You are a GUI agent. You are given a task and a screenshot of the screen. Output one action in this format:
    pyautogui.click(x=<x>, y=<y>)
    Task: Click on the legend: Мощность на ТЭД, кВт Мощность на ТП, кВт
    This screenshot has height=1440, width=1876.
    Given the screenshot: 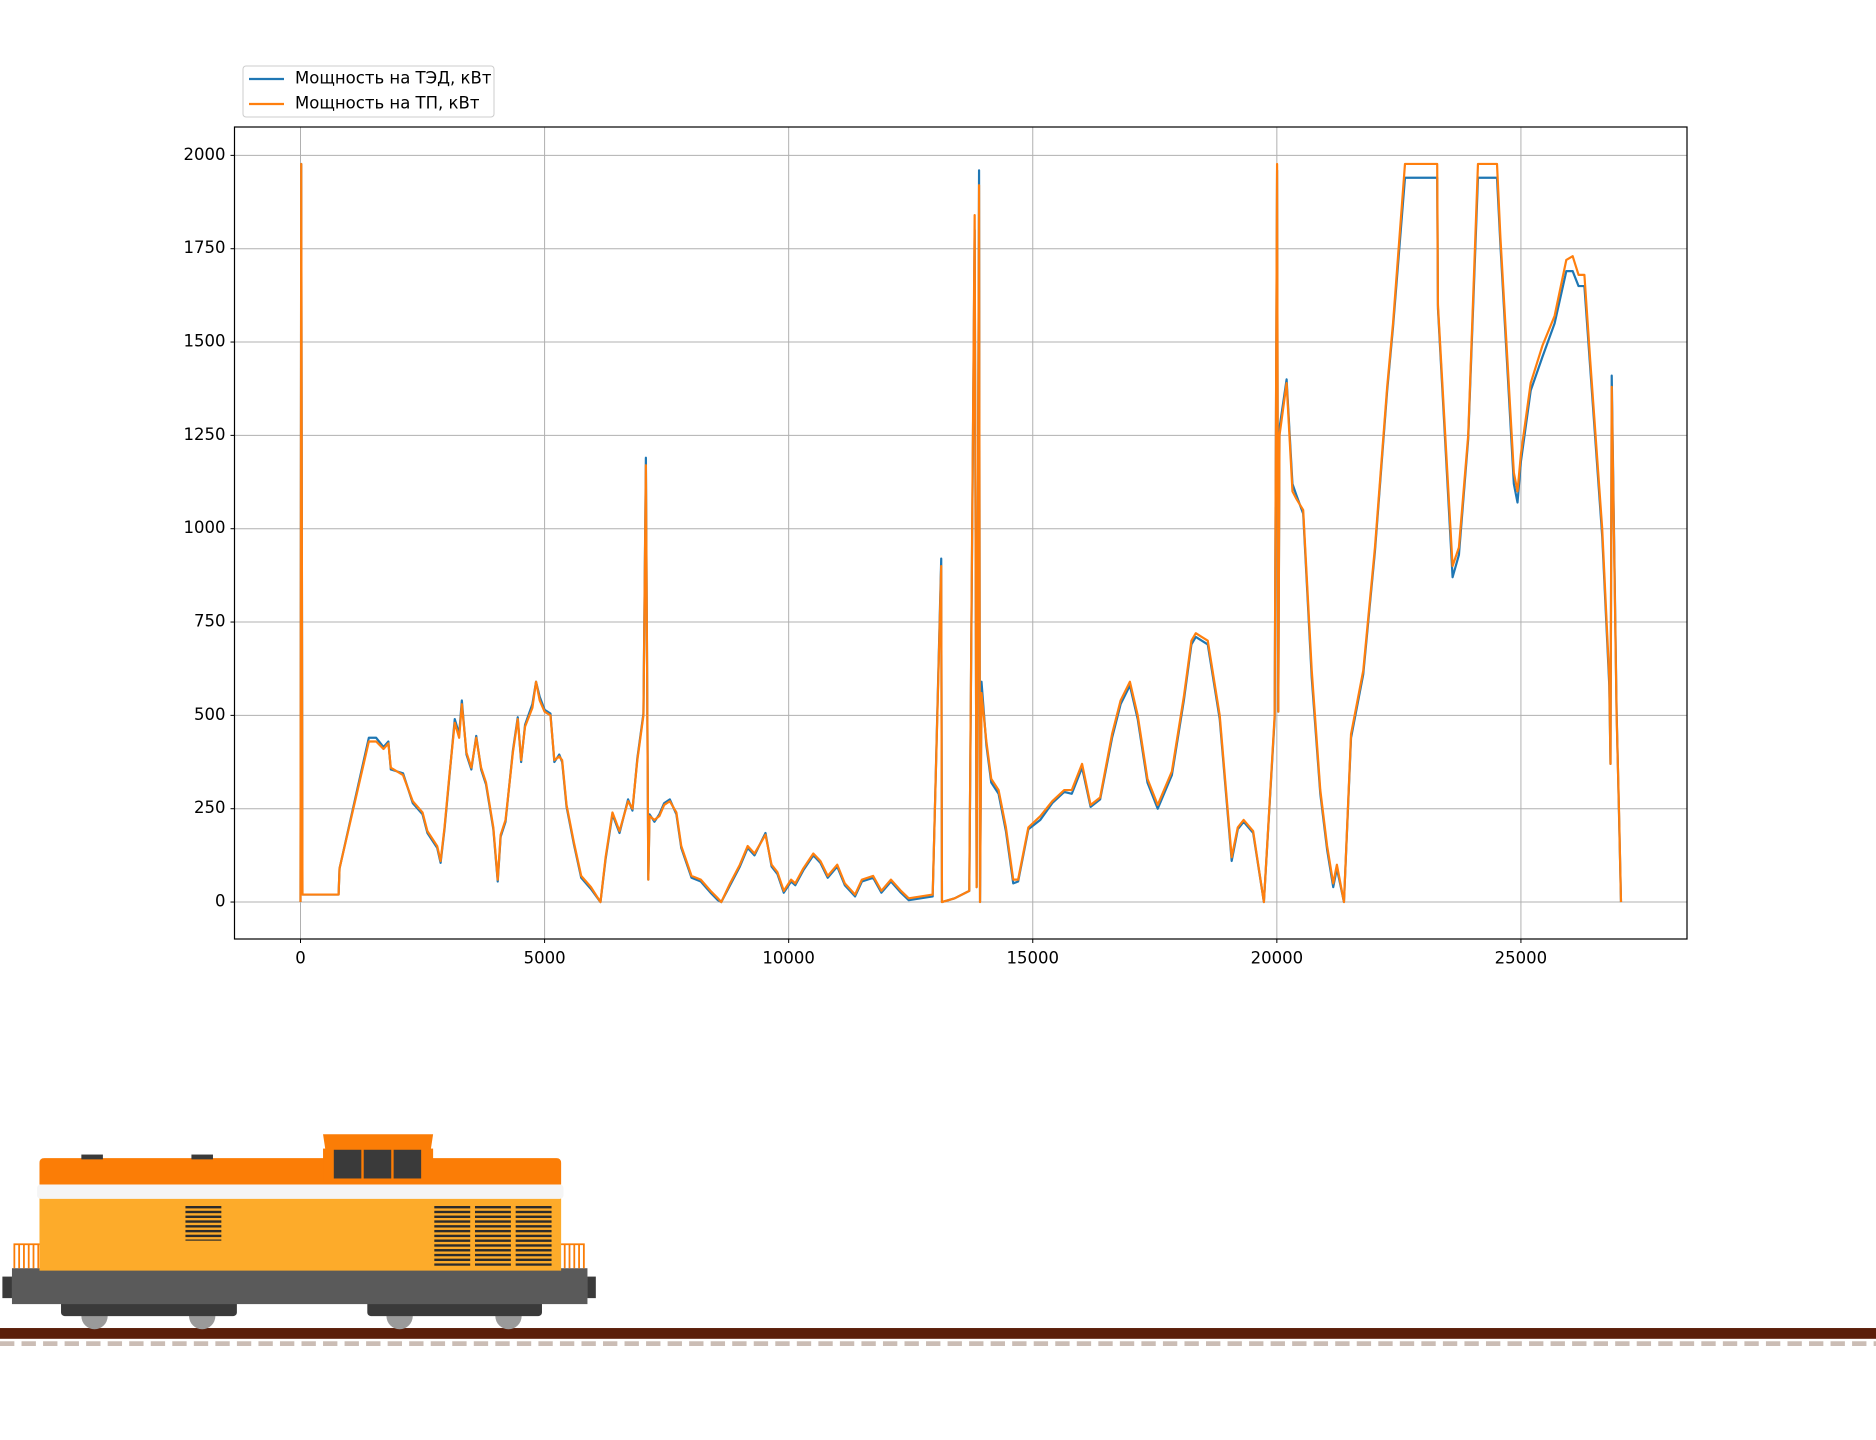 What is the action you would take?
    pyautogui.click(x=368, y=91)
    